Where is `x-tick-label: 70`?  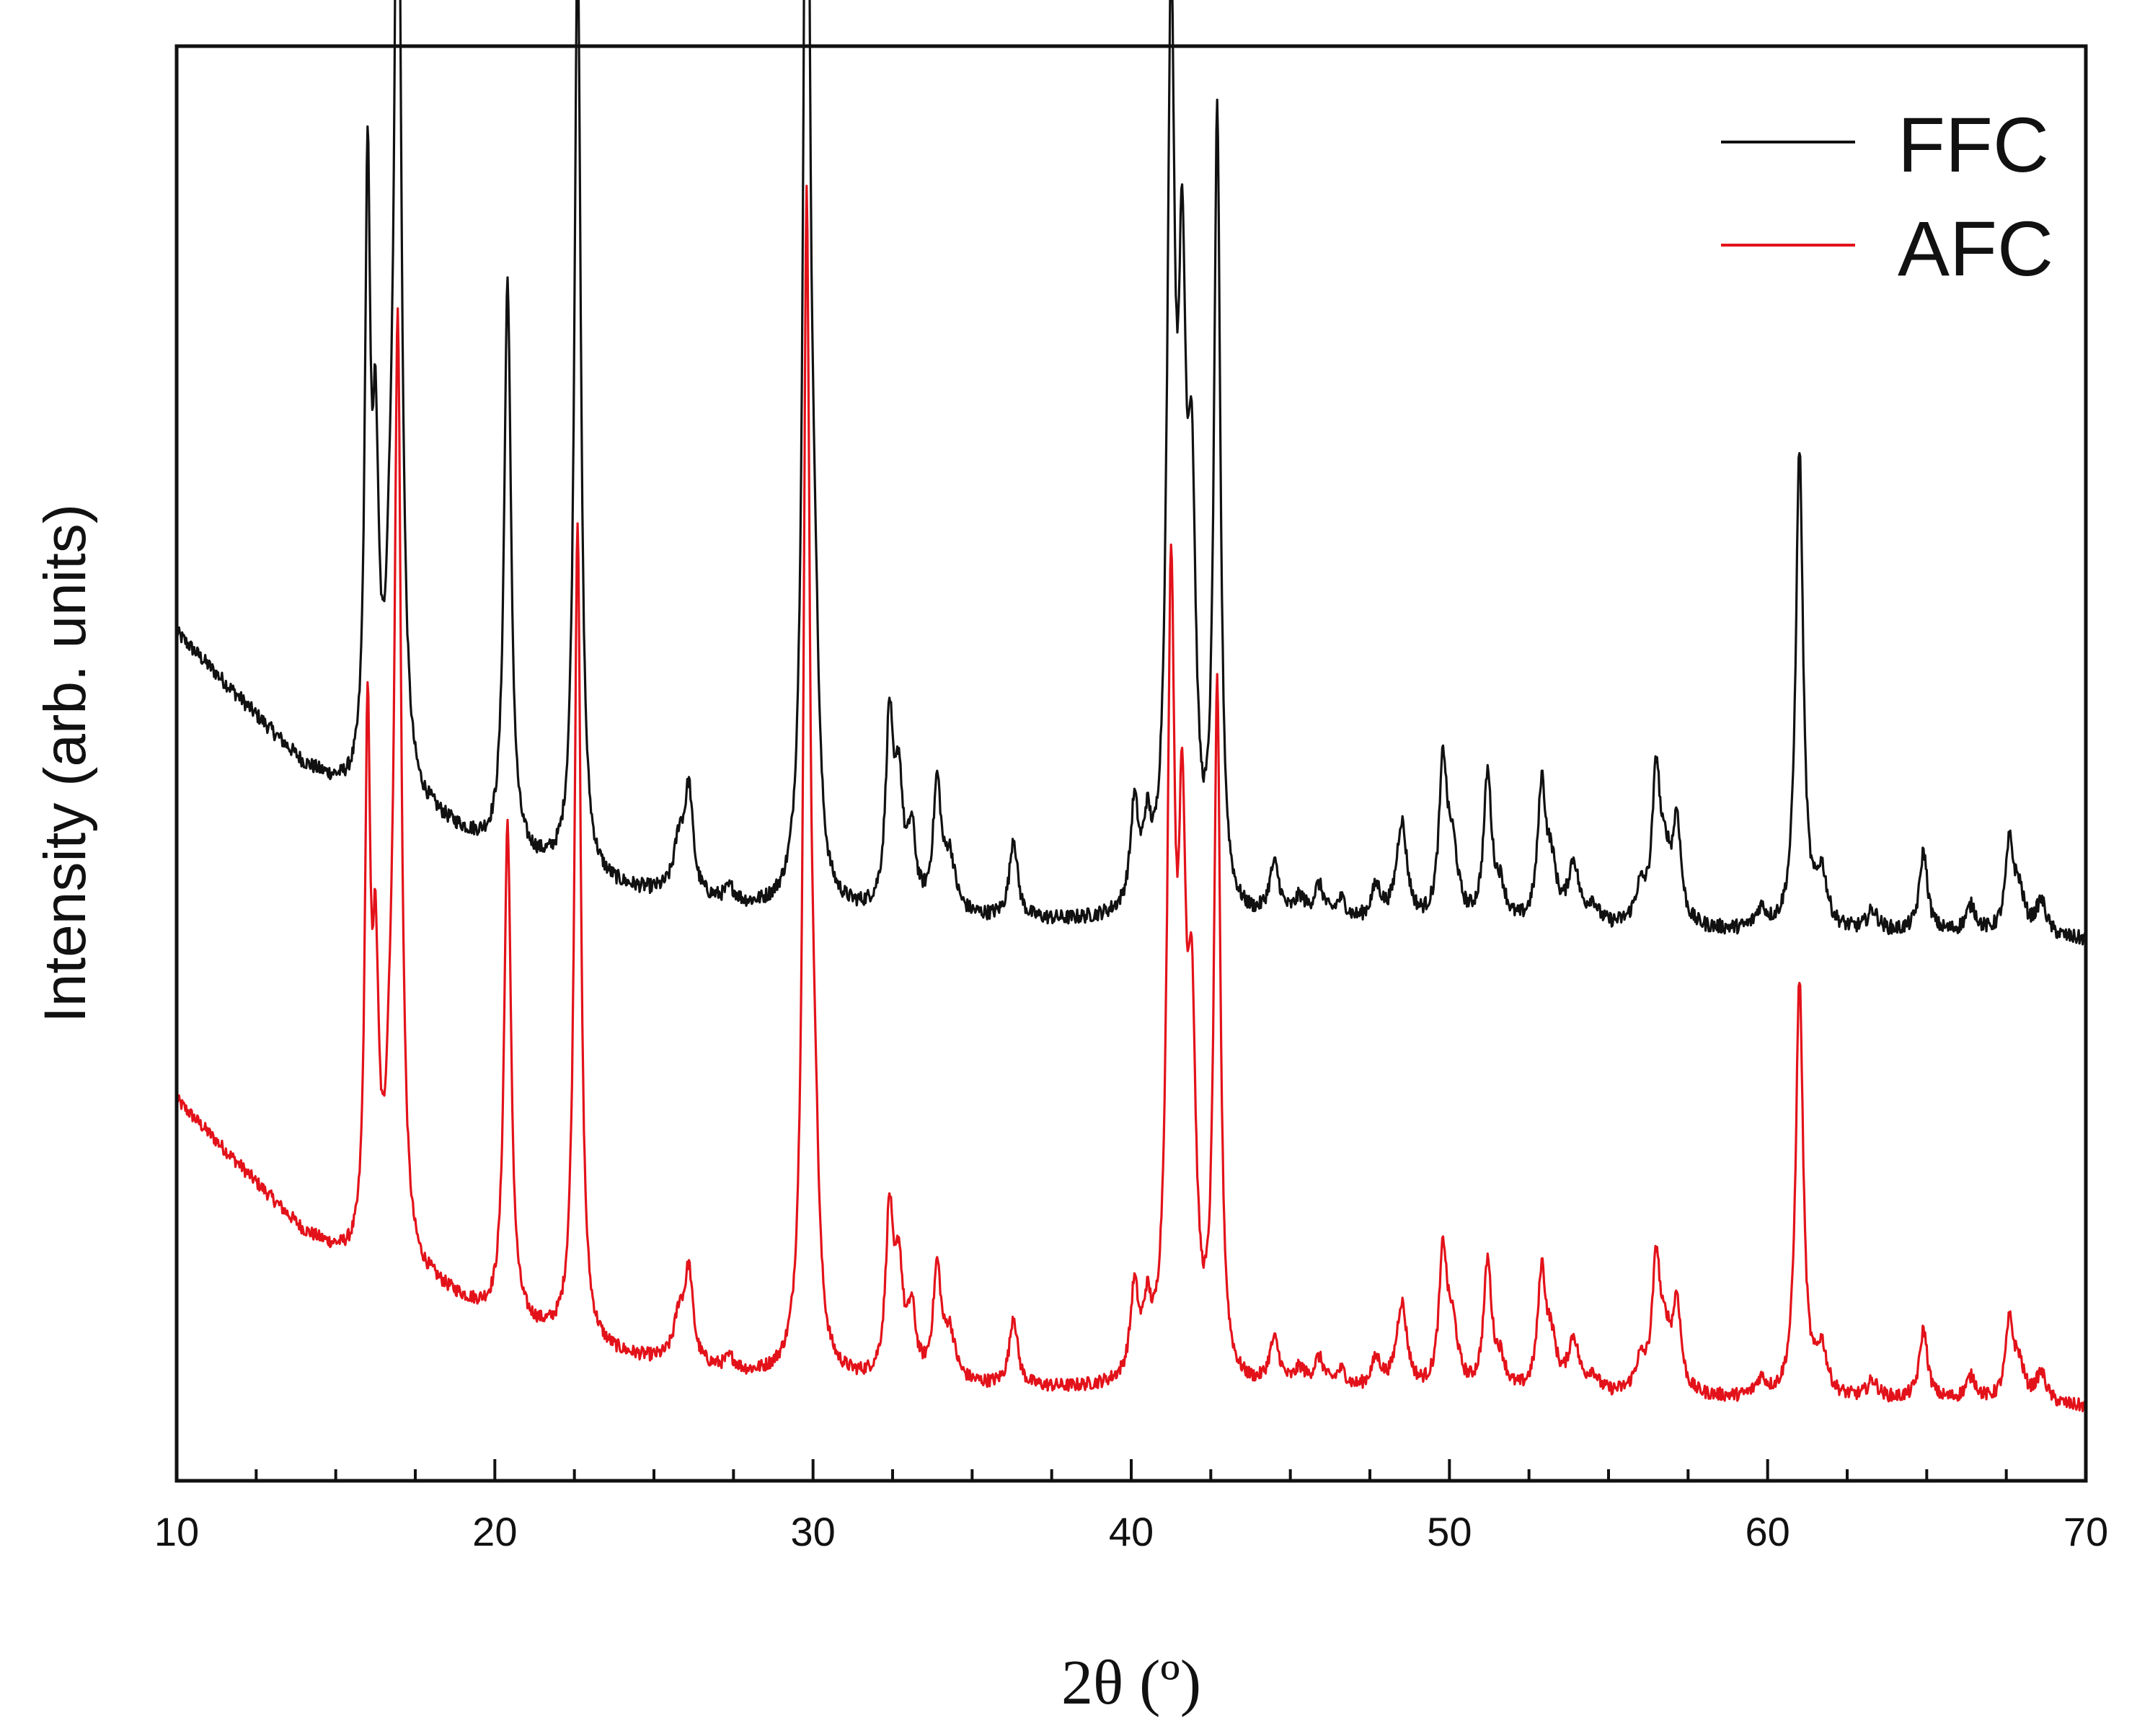
x-tick-label: 70 is located at coordinates (2085, 1531).